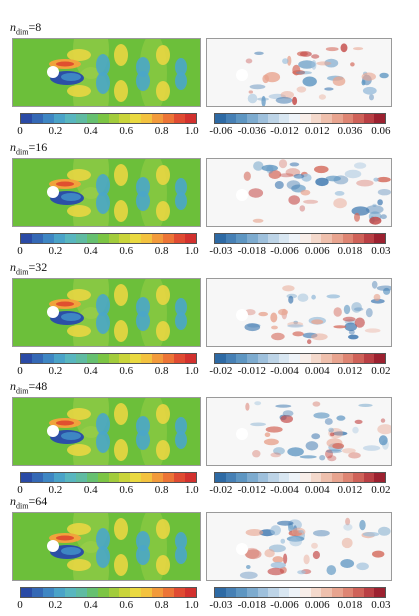  What do you see at coordinates (161, 490) in the screenshot?
I see `tick-label: 0.8` at bounding box center [161, 490].